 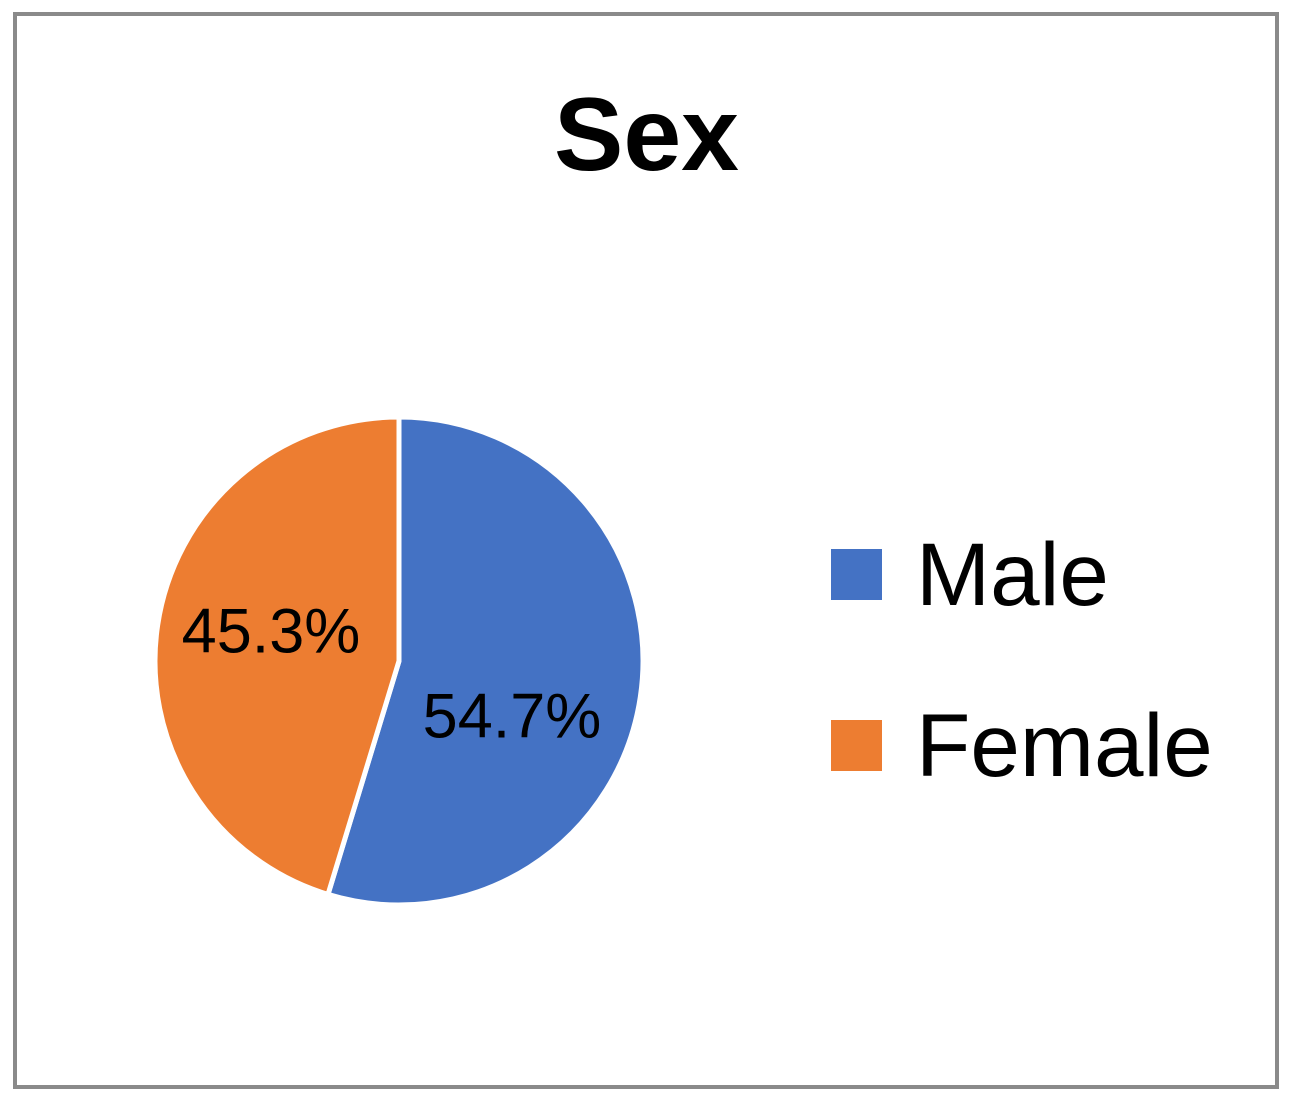 I want to click on legend-swatch-male-icon, so click(x=856, y=574).